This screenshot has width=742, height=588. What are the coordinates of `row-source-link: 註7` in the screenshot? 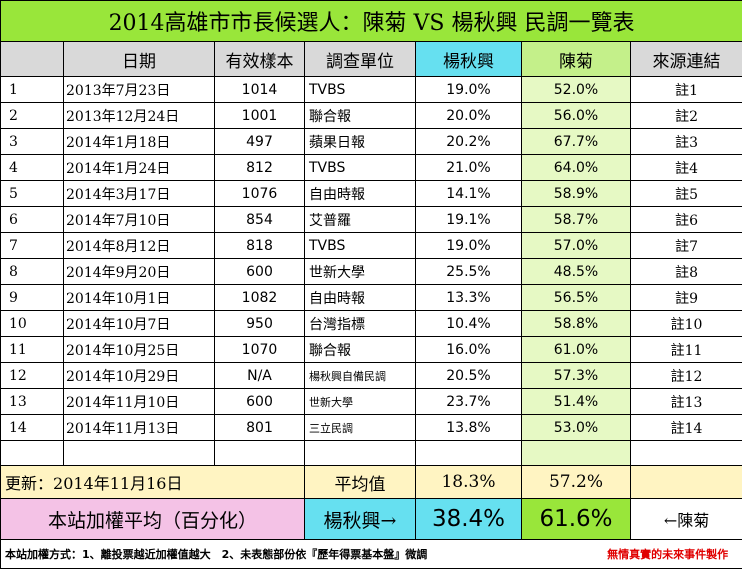 It's located at (685, 245).